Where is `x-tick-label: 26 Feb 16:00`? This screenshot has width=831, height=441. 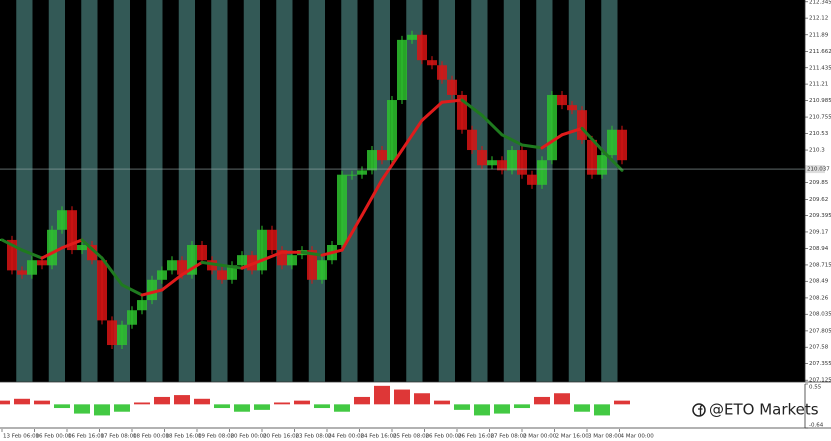
x-tick-label: 26 Feb 16:00 is located at coordinates (476, 437).